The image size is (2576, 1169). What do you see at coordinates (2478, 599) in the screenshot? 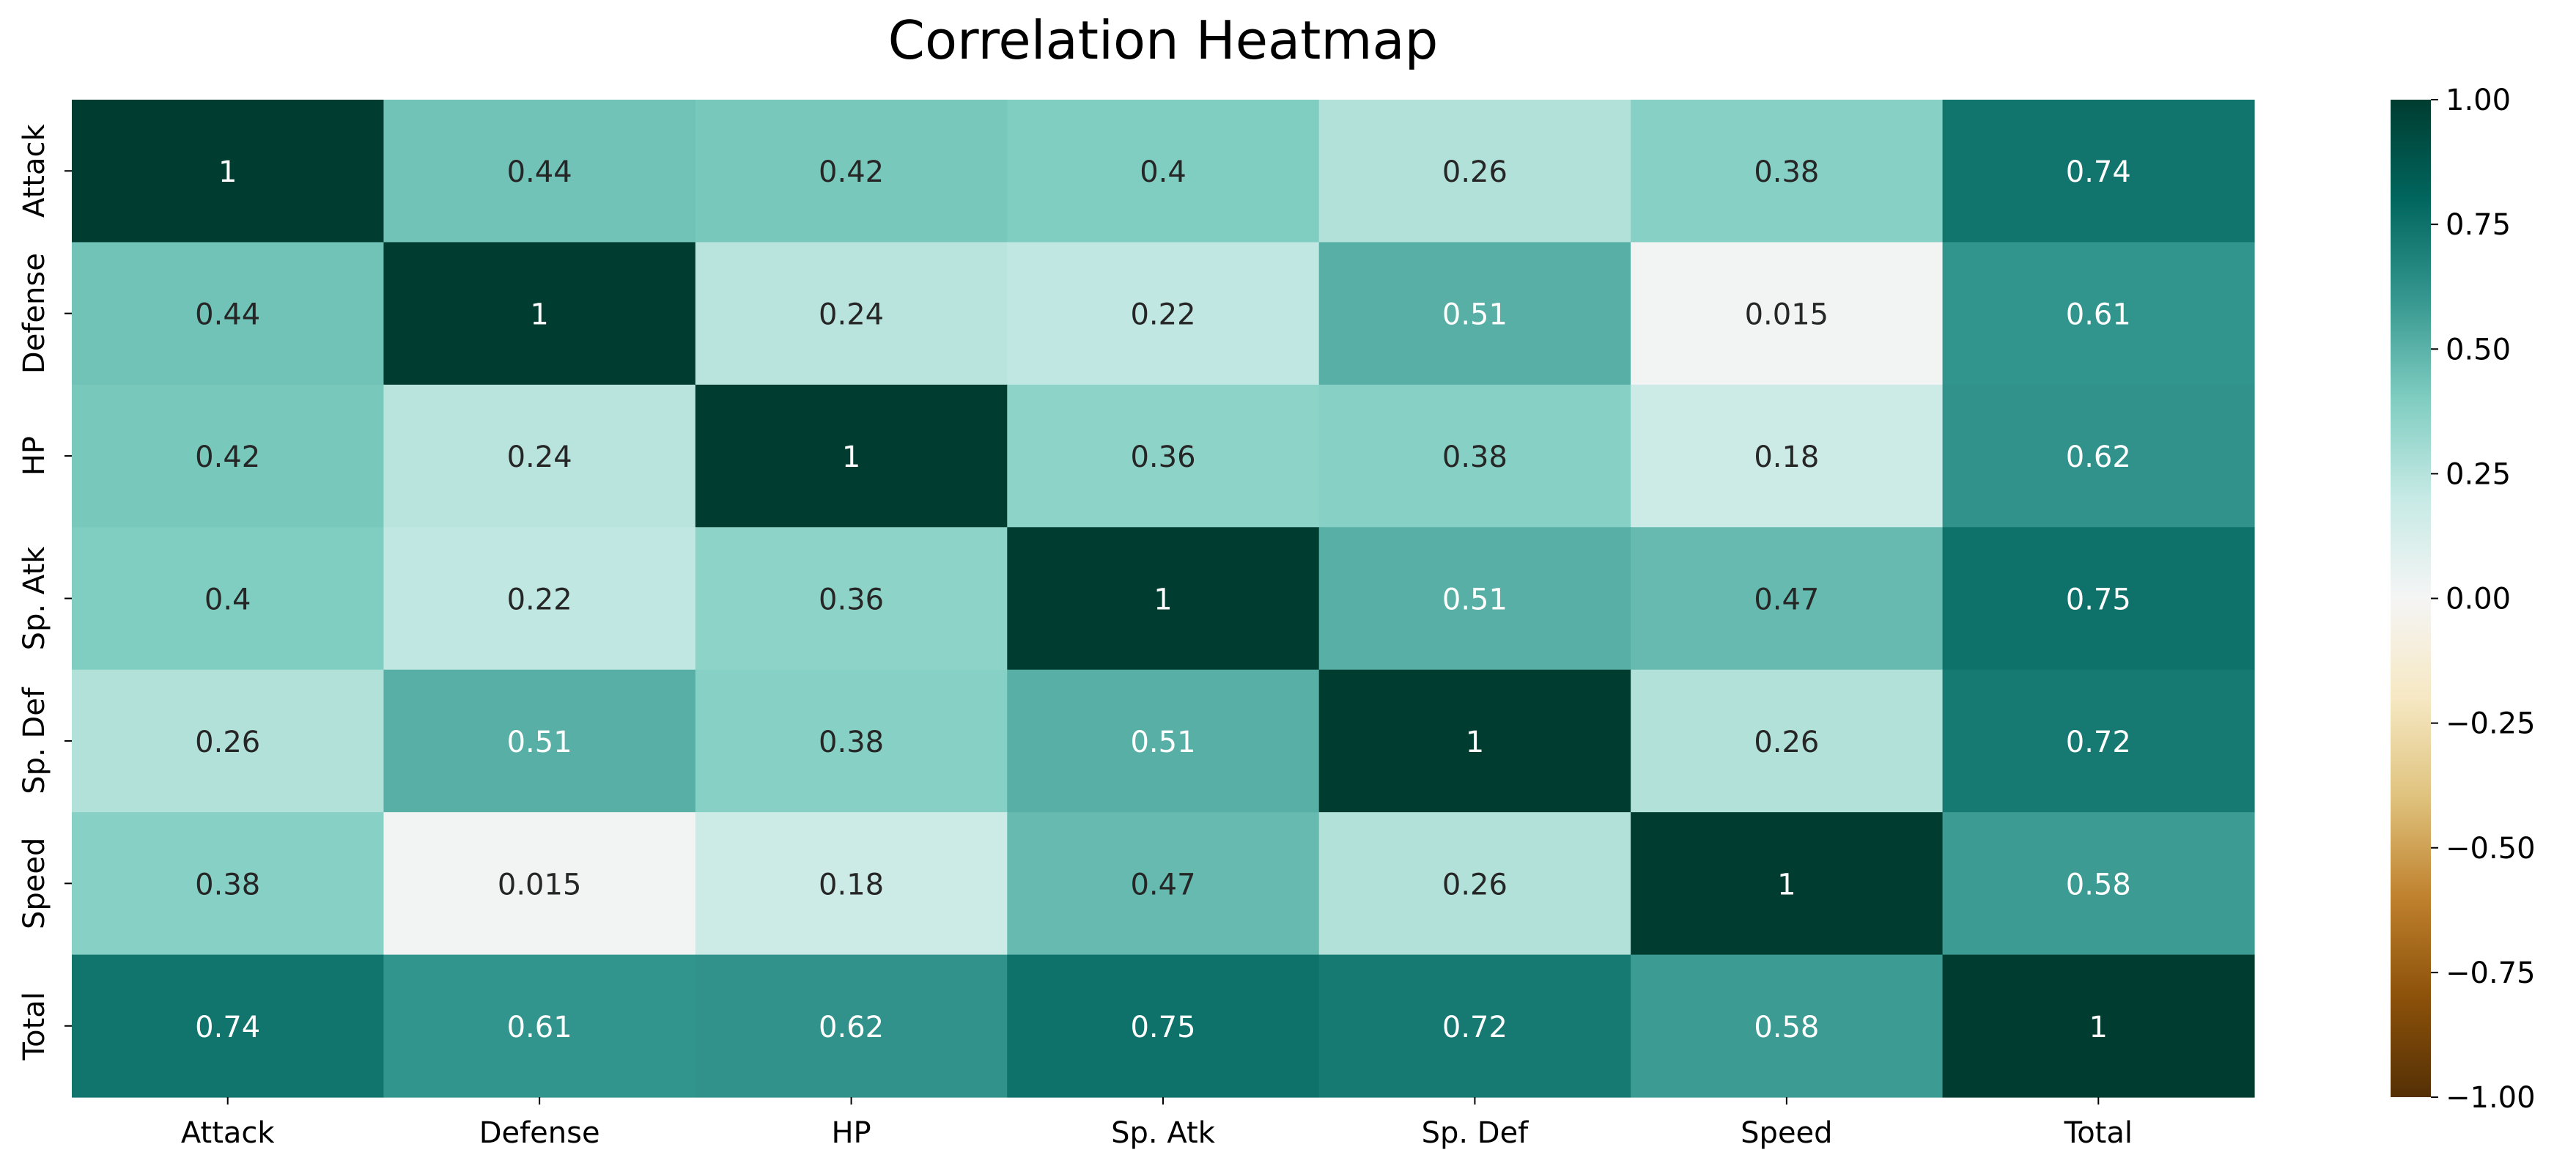
I see `colorbar-tick-label: 0.00` at bounding box center [2478, 599].